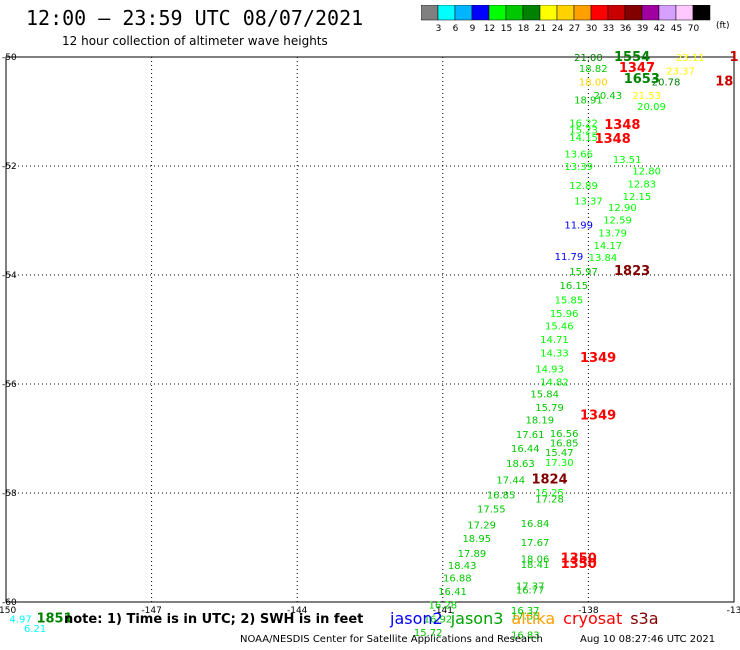 The height and width of the screenshot is (650, 740). What do you see at coordinates (643, 29) in the screenshot?
I see `colorbar-label: 39` at bounding box center [643, 29].